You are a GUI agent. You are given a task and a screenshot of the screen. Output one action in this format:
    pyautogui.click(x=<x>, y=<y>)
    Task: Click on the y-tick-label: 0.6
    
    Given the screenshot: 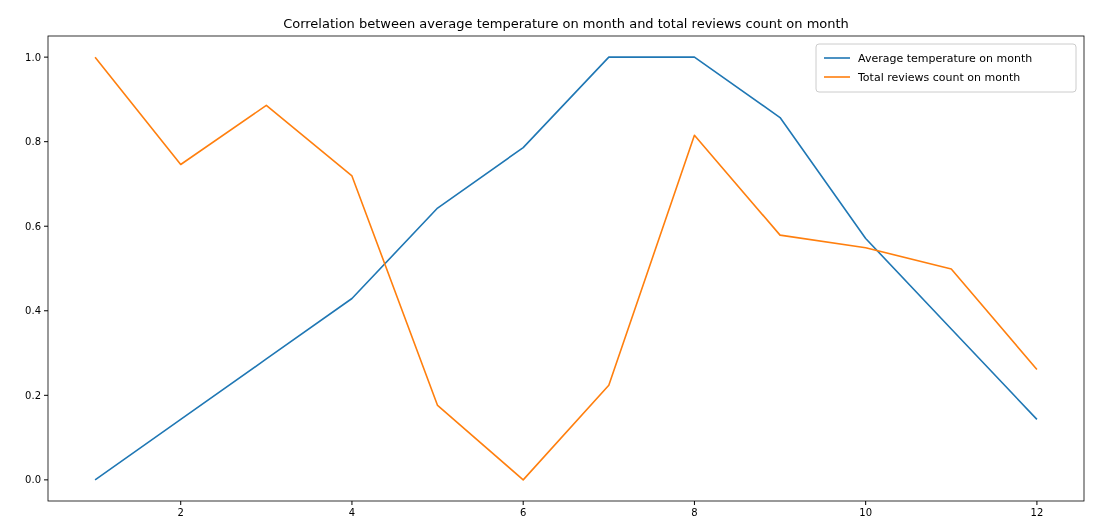 What is the action you would take?
    pyautogui.click(x=33, y=226)
    